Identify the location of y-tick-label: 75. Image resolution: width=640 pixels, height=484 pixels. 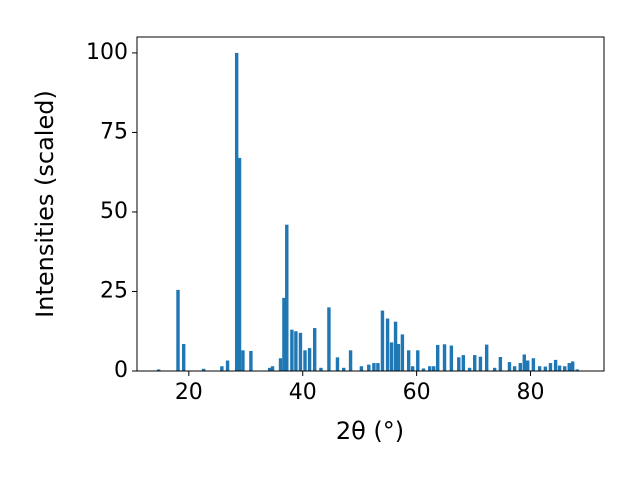
(114, 131).